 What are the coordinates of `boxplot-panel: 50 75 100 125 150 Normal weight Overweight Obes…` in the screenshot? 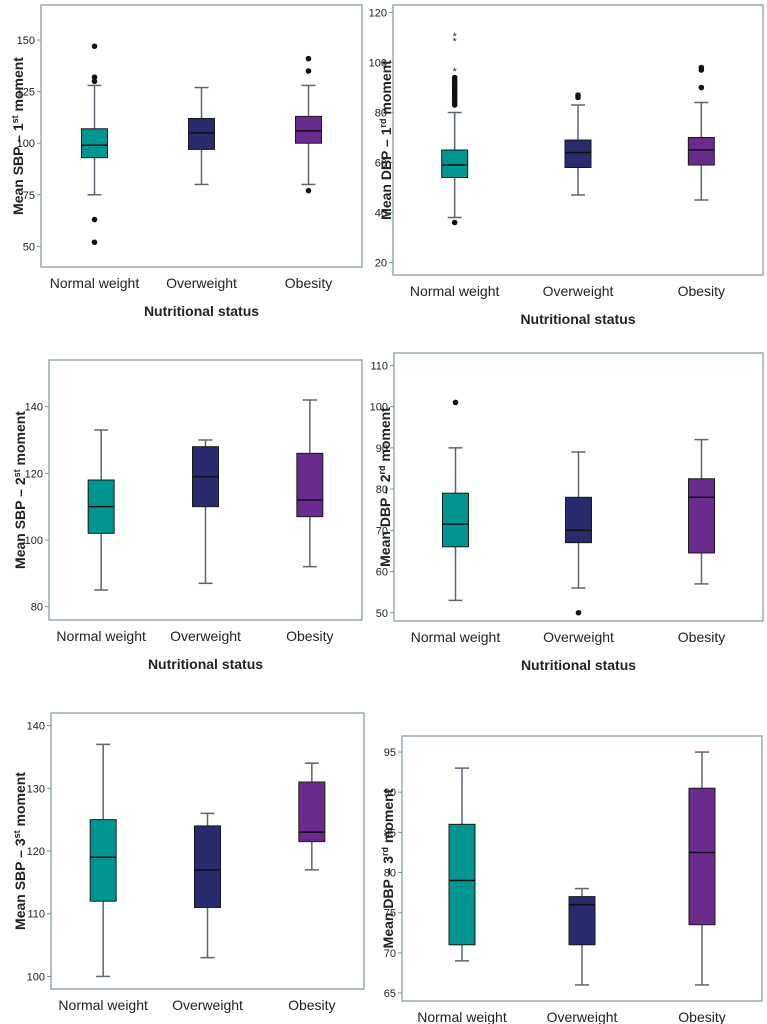 It's located at (186, 161).